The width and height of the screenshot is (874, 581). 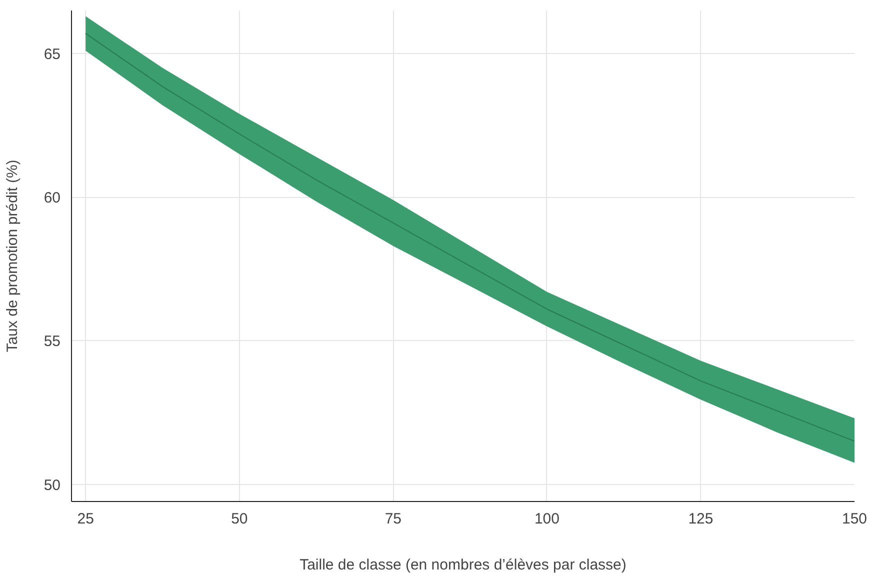 What do you see at coordinates (855, 519) in the screenshot?
I see `x-tick-label: 150` at bounding box center [855, 519].